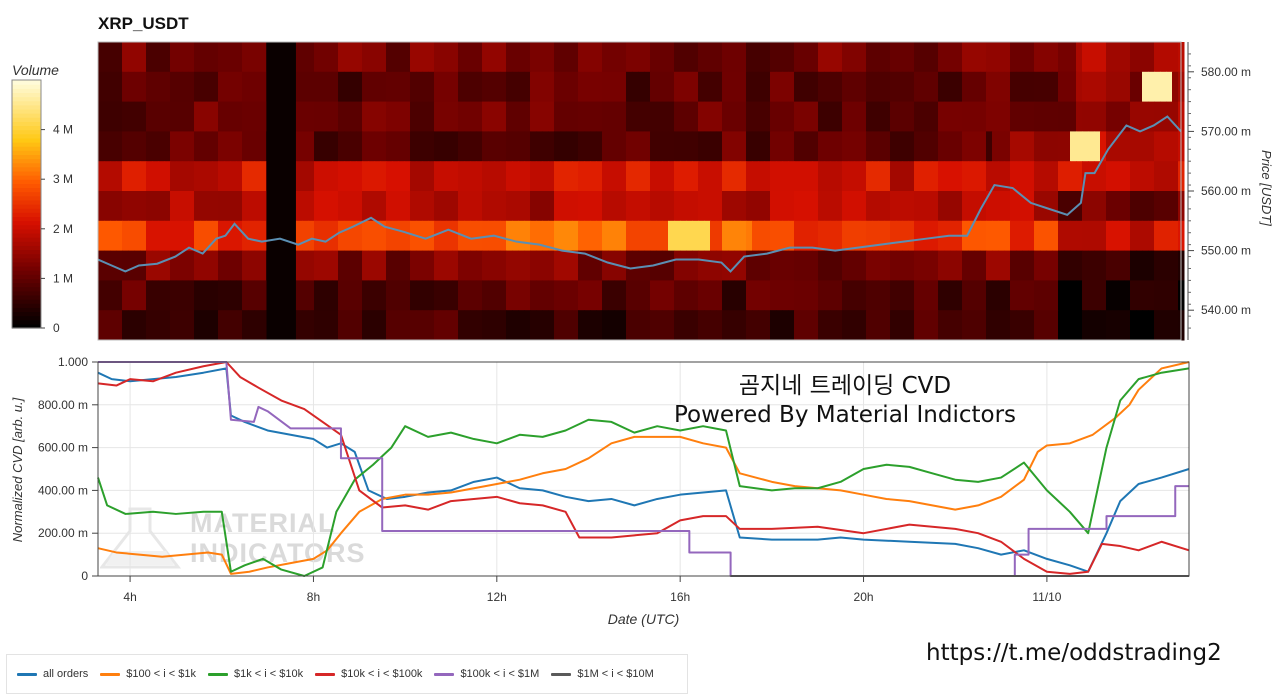 Image resolution: width=1280 pixels, height=697 pixels. Describe the element at coordinates (444, 674) in the screenshot. I see `legend-swatch` at that location.